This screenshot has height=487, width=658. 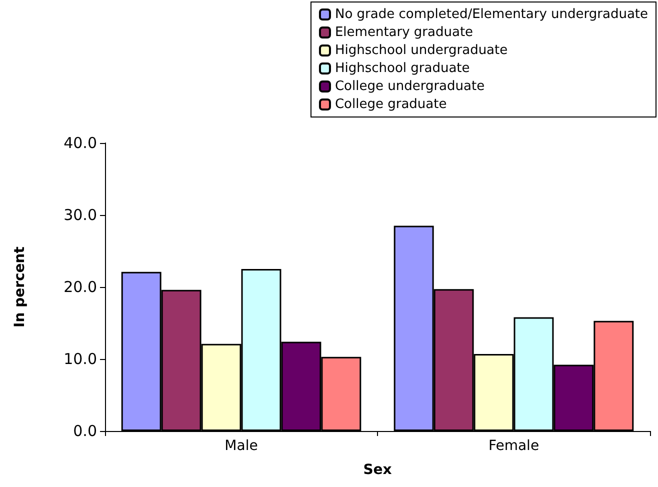 I want to click on legend-label: No grade completed/Elementary undergraduate, so click(x=491, y=14).